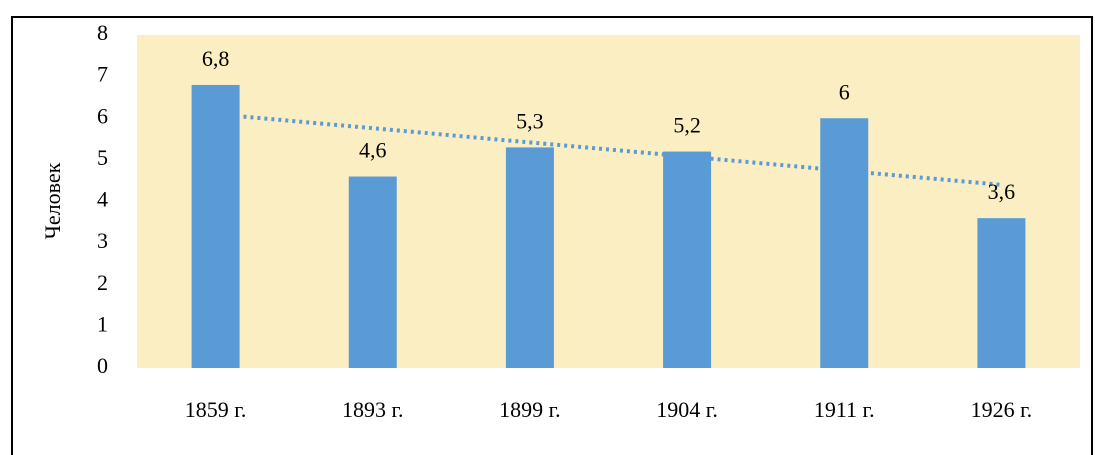  Describe the element at coordinates (102, 74) in the screenshot. I see `y-tick-label: 7` at that location.